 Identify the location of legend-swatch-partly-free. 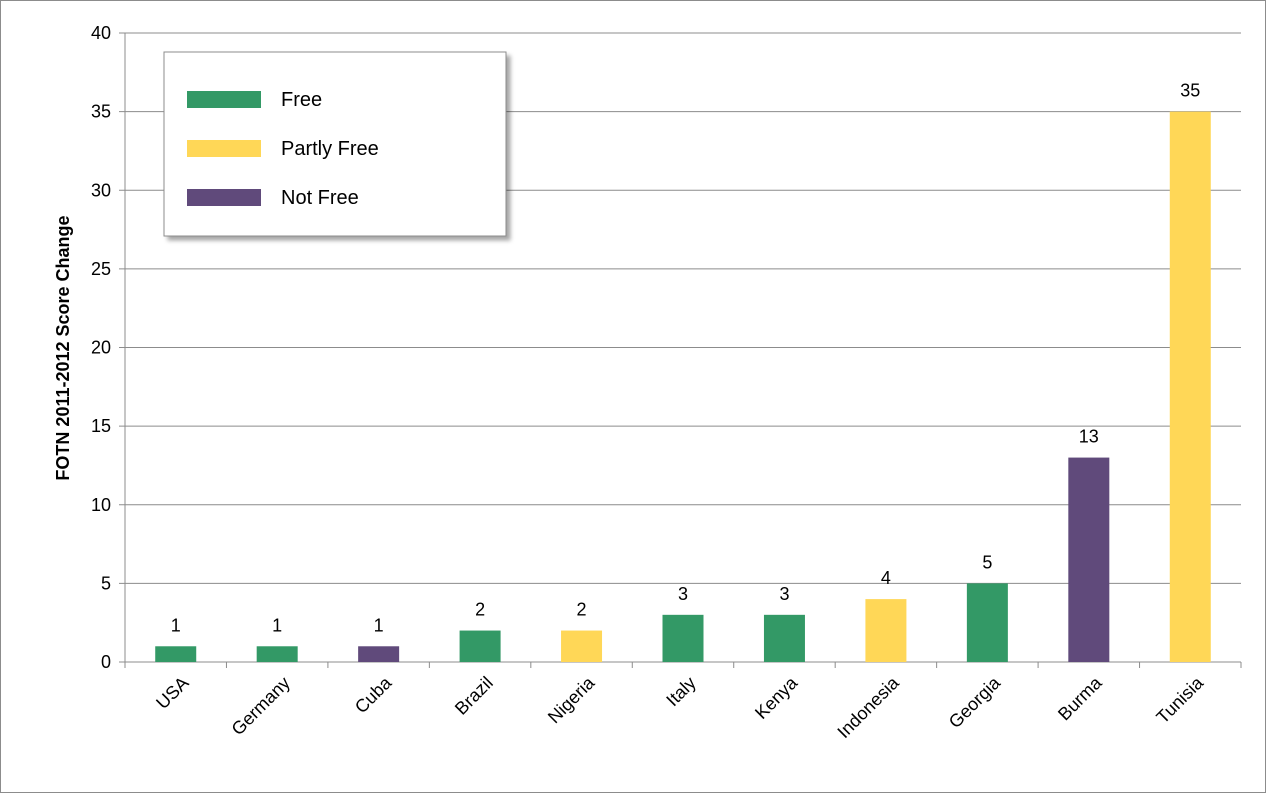
(224, 148).